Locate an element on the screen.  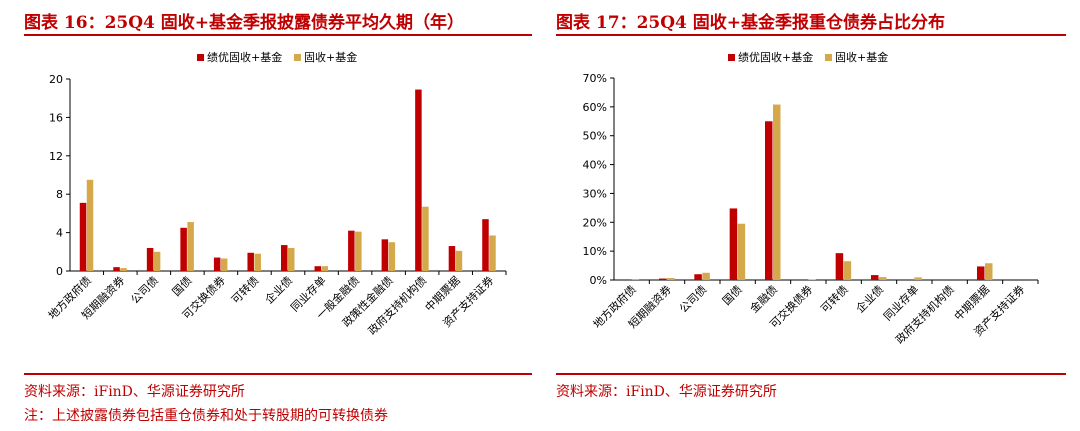
x-tick-label: 政府支持机构债 is located at coordinates (397, 305).